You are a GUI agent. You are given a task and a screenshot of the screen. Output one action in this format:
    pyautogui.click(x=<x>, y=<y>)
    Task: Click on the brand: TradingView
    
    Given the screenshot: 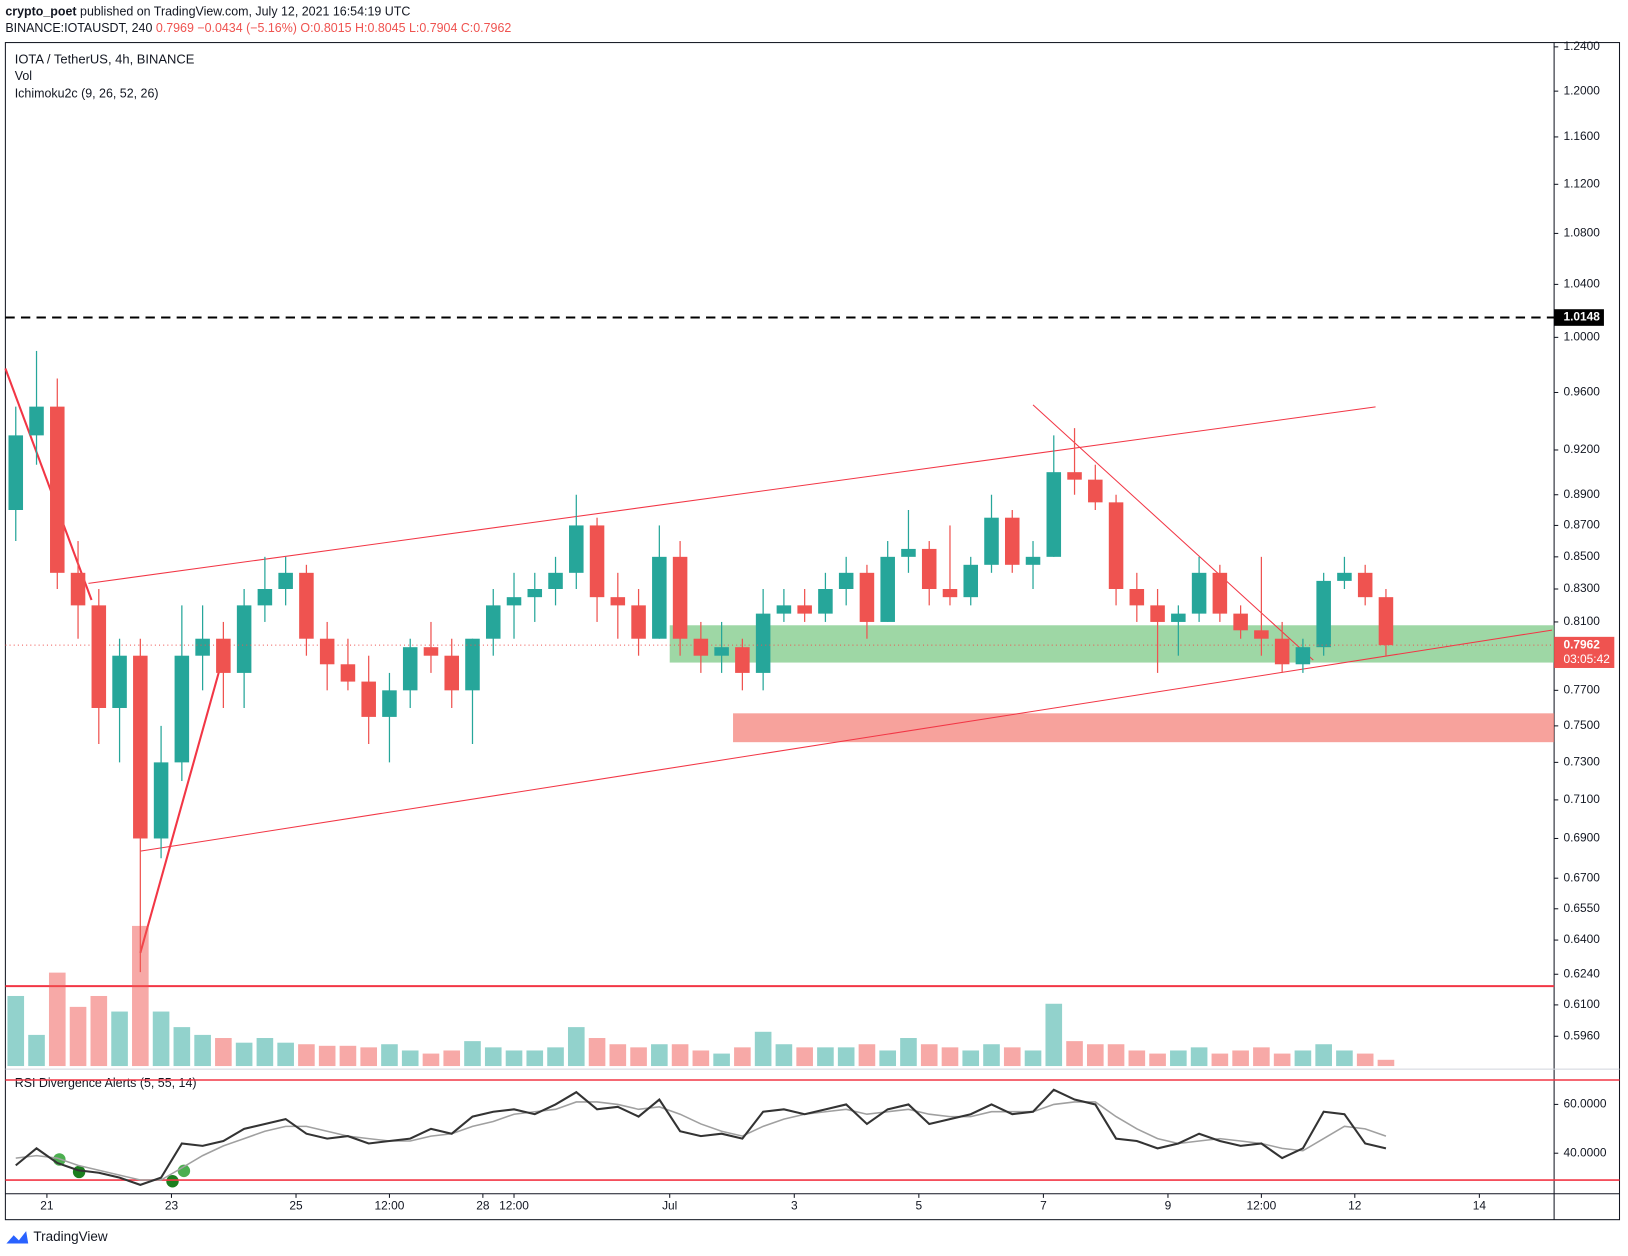 What is the action you would take?
    pyautogui.click(x=57, y=1236)
    